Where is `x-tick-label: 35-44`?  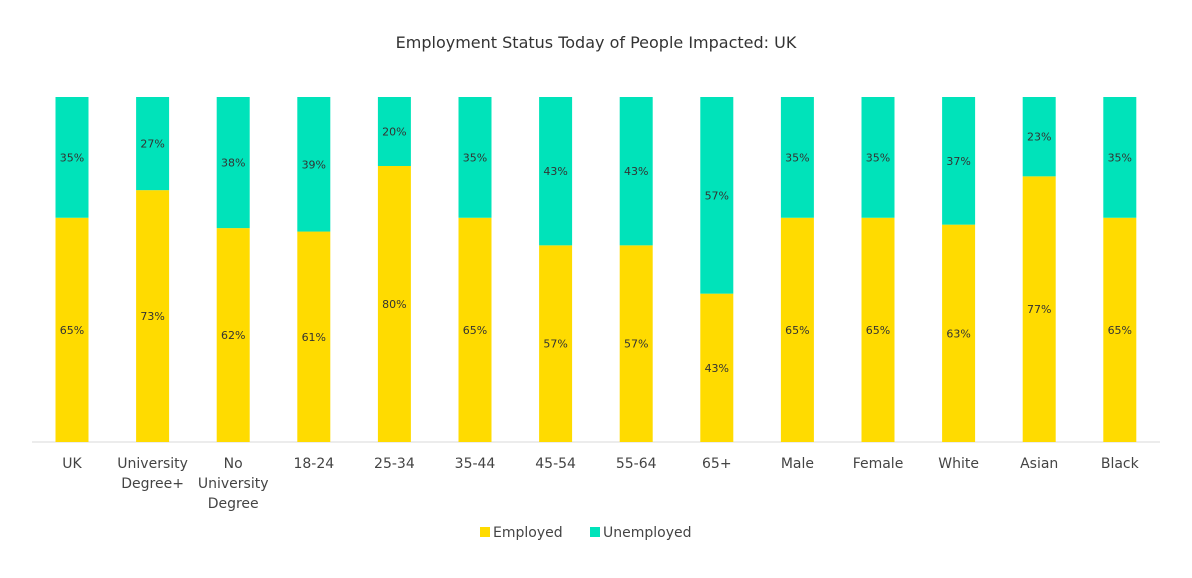
x-tick-label: 35-44 is located at coordinates (475, 464).